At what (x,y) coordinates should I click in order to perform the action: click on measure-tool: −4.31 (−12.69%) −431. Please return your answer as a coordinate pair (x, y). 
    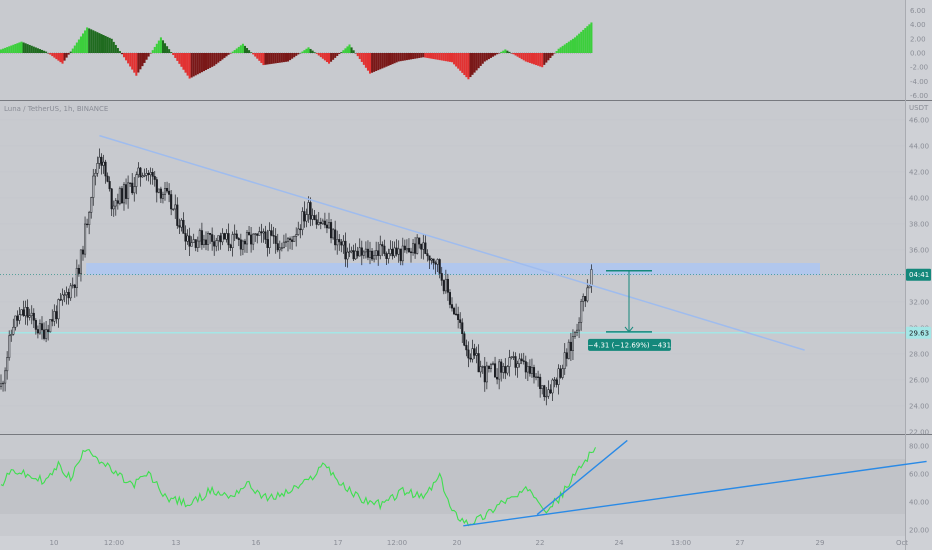
    Looking at the image, I should click on (629, 310).